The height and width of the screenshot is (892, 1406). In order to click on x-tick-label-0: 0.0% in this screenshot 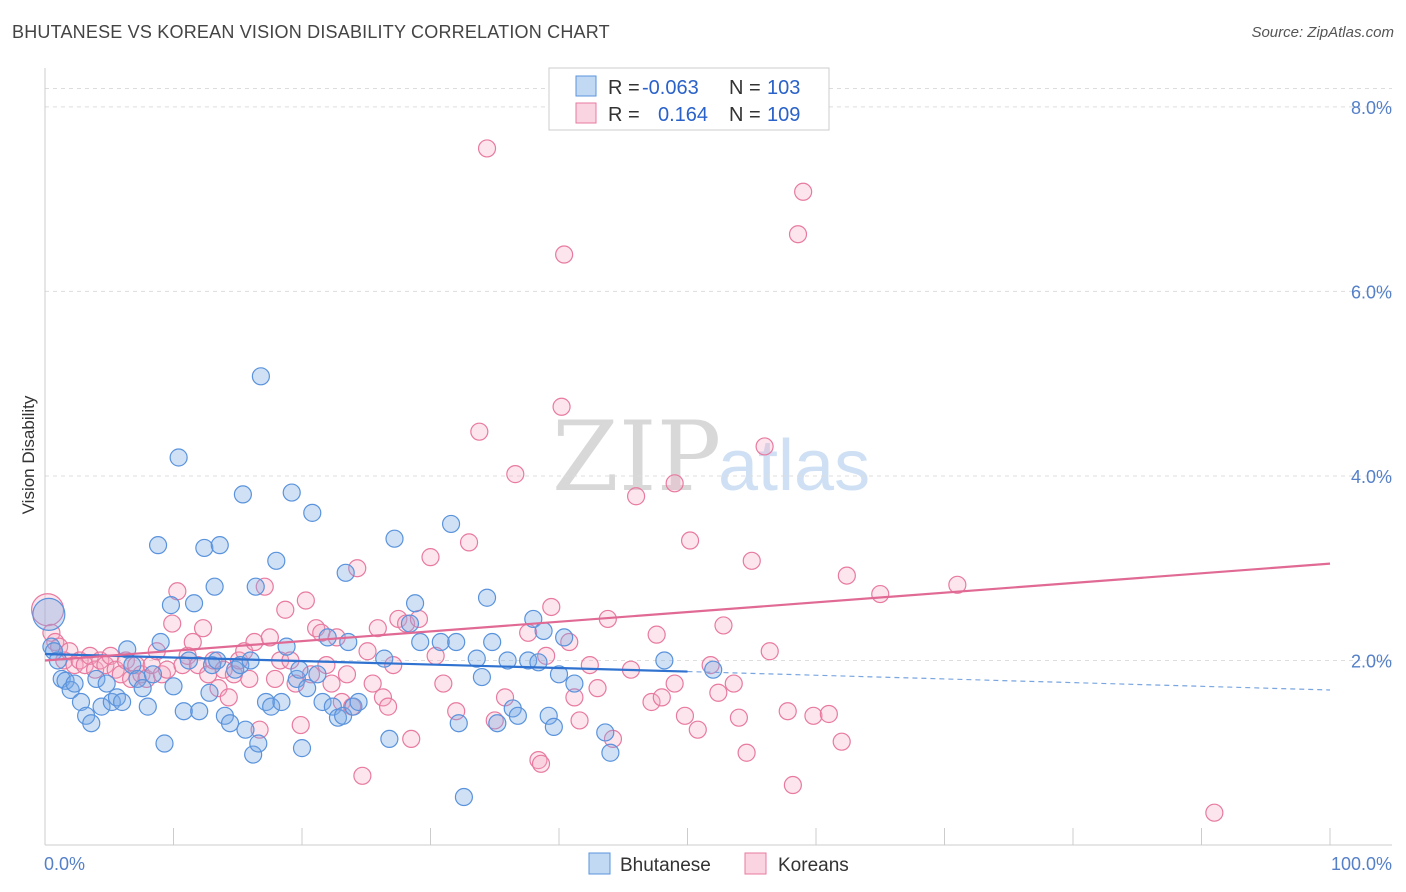, I will do `click(64, 864)`.